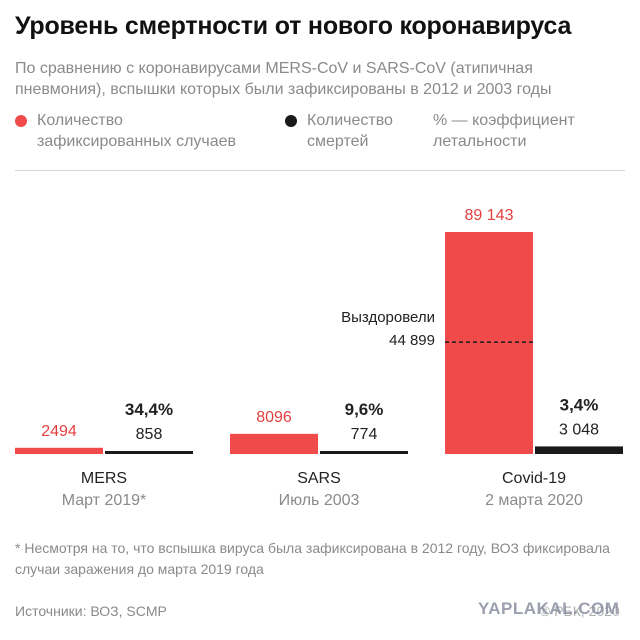  What do you see at coordinates (149, 434) in the screenshot?
I see `data-label-deaths: 858` at bounding box center [149, 434].